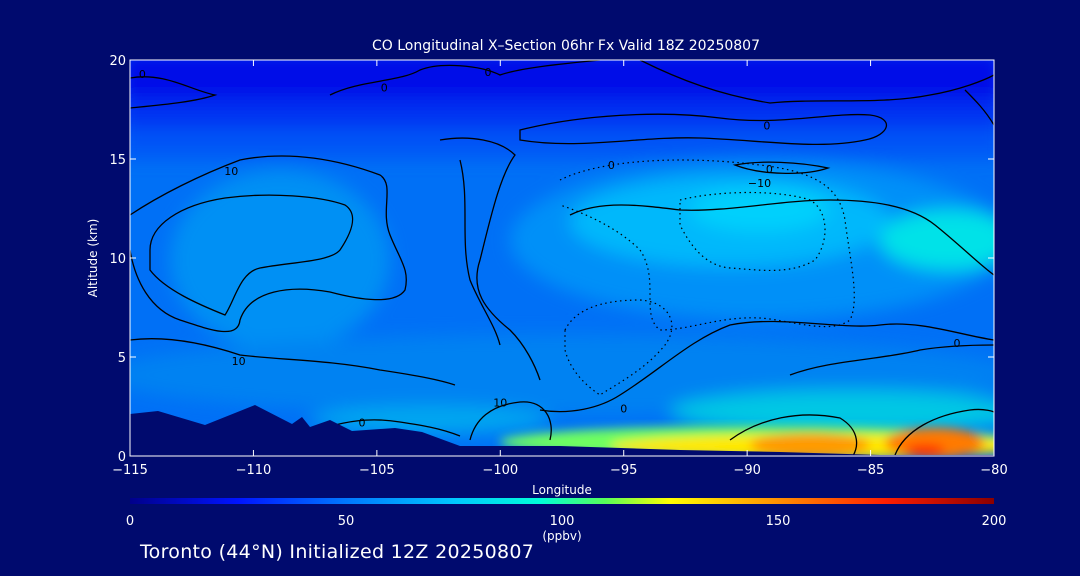 This screenshot has width=1080, height=576. What do you see at coordinates (377, 470) in the screenshot?
I see `x-tick-label: −105` at bounding box center [377, 470].